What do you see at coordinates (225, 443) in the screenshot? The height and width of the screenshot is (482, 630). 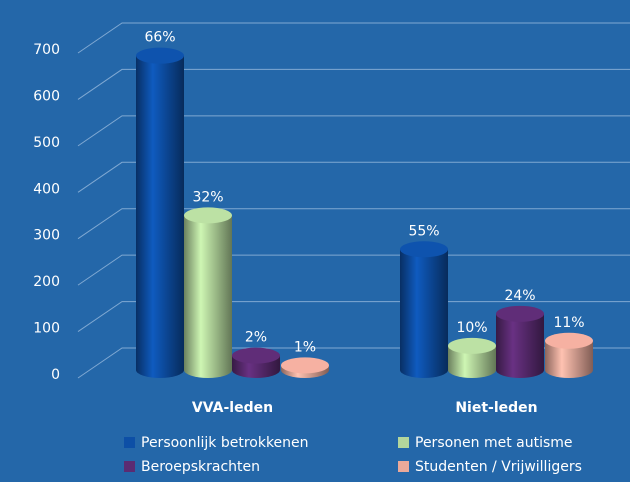 I see `legend-label: Persoonlijk betrokkenen` at bounding box center [225, 443].